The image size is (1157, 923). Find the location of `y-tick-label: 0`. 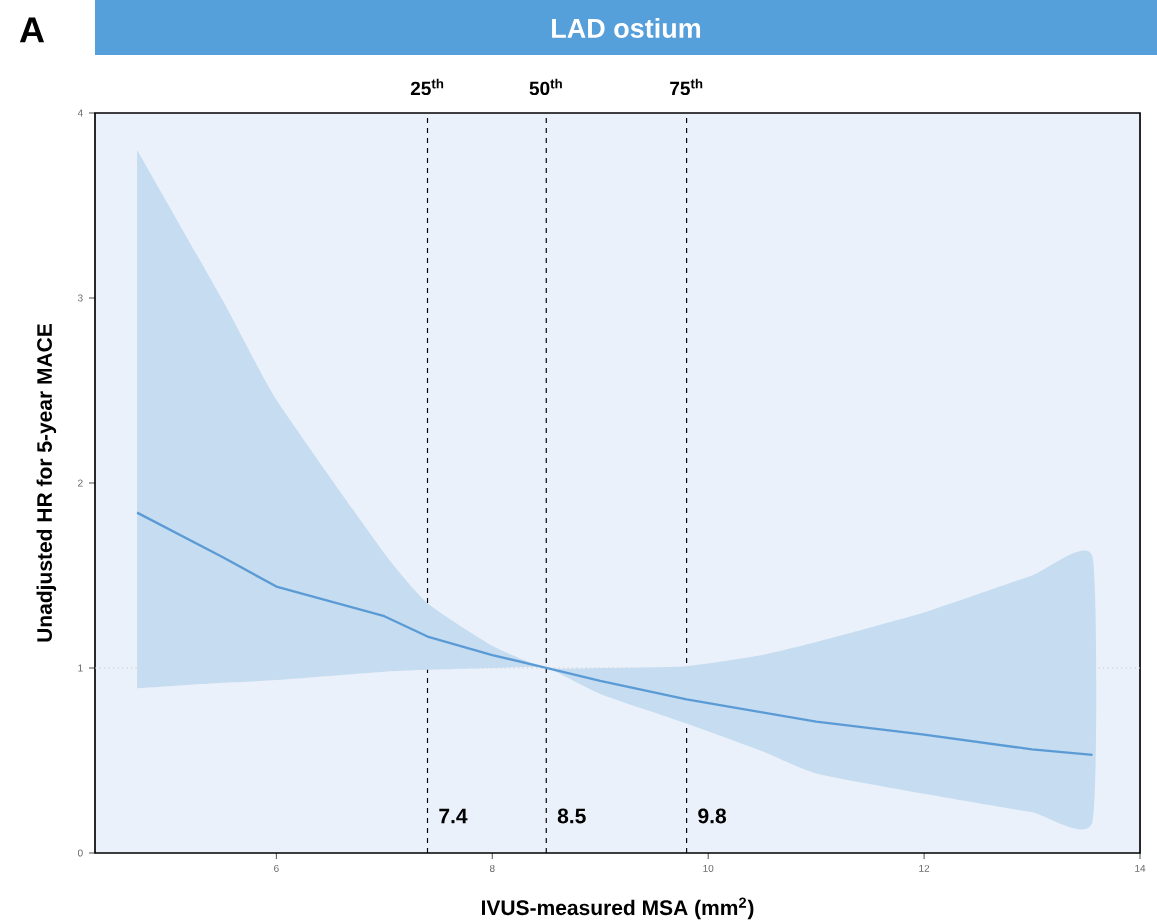

y-tick-label: 0 is located at coordinates (80, 853).